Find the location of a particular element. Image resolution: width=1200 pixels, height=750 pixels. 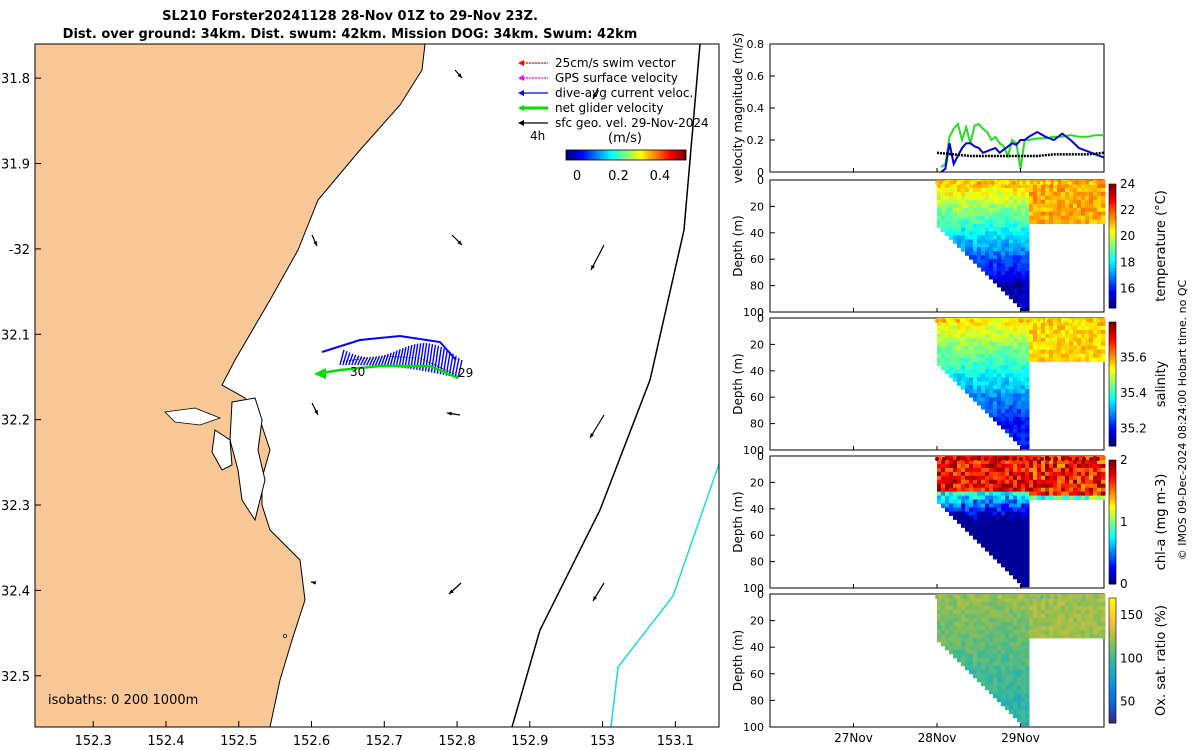

section-colorbar-tick: 35.4 is located at coordinates (1133, 393).